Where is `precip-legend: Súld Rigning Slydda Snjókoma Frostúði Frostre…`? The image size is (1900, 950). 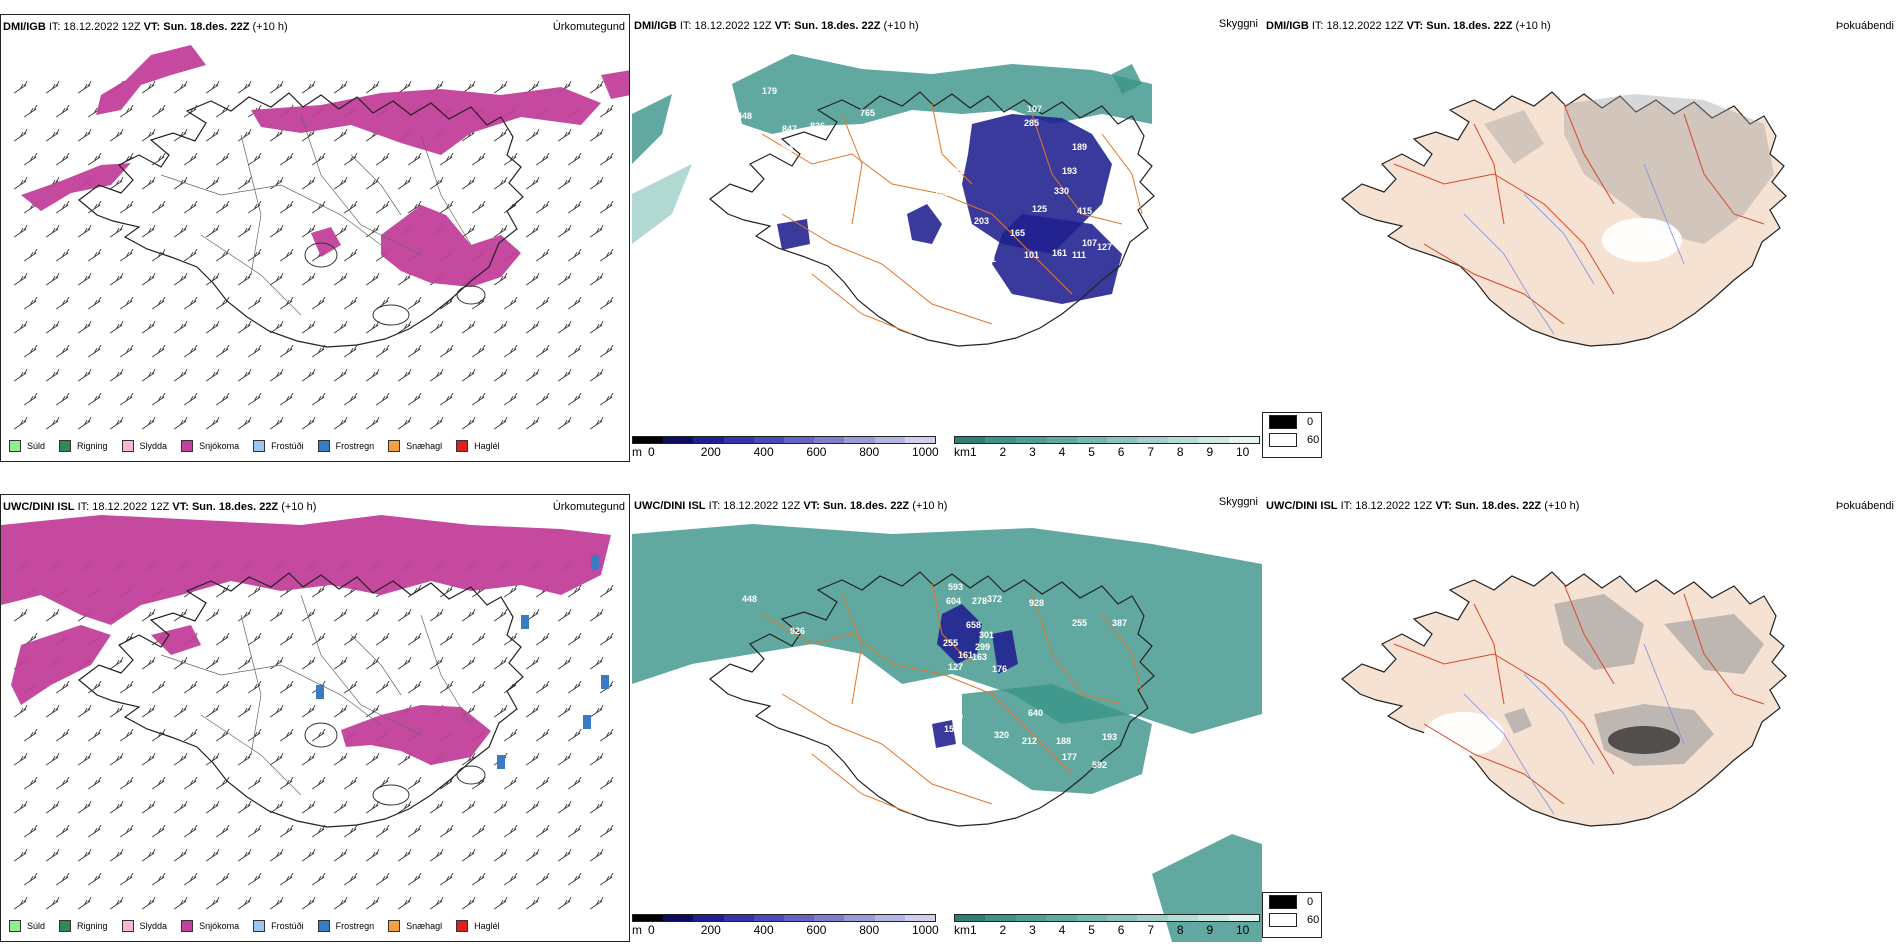
precip-legend: Súld Rigning Slydda Snjókoma Frostúði Frostre… is located at coordinates (261, 446).